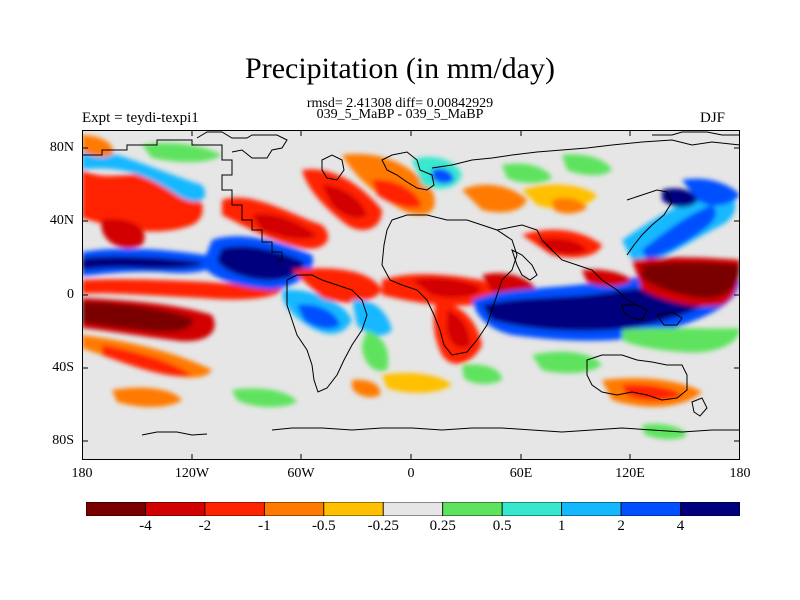 The height and width of the screenshot is (600, 800). Describe the element at coordinates (400, 114) in the screenshot. I see `experiments-text: 039_5_MaBP - 039_5_MaBP` at that location.